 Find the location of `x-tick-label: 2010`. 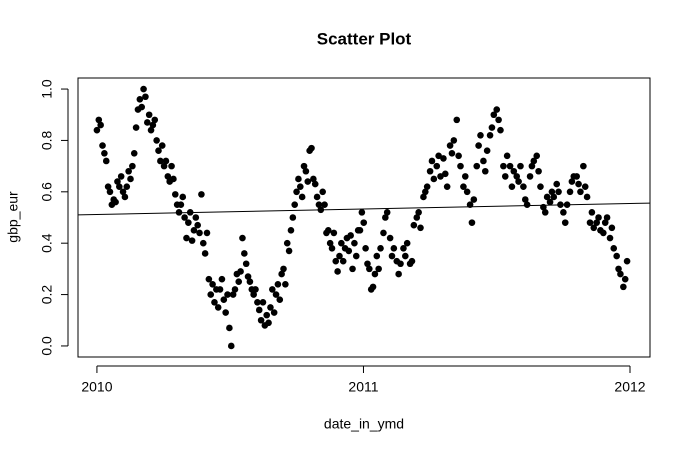

x-tick-label: 2010 is located at coordinates (96, 387).